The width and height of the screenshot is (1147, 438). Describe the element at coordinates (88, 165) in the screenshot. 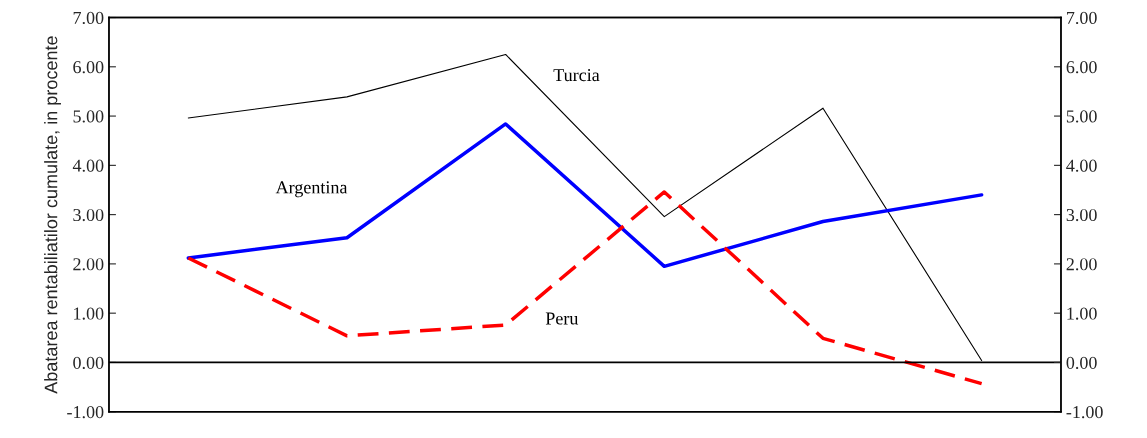

I see `y-tick-label: 4.00` at that location.